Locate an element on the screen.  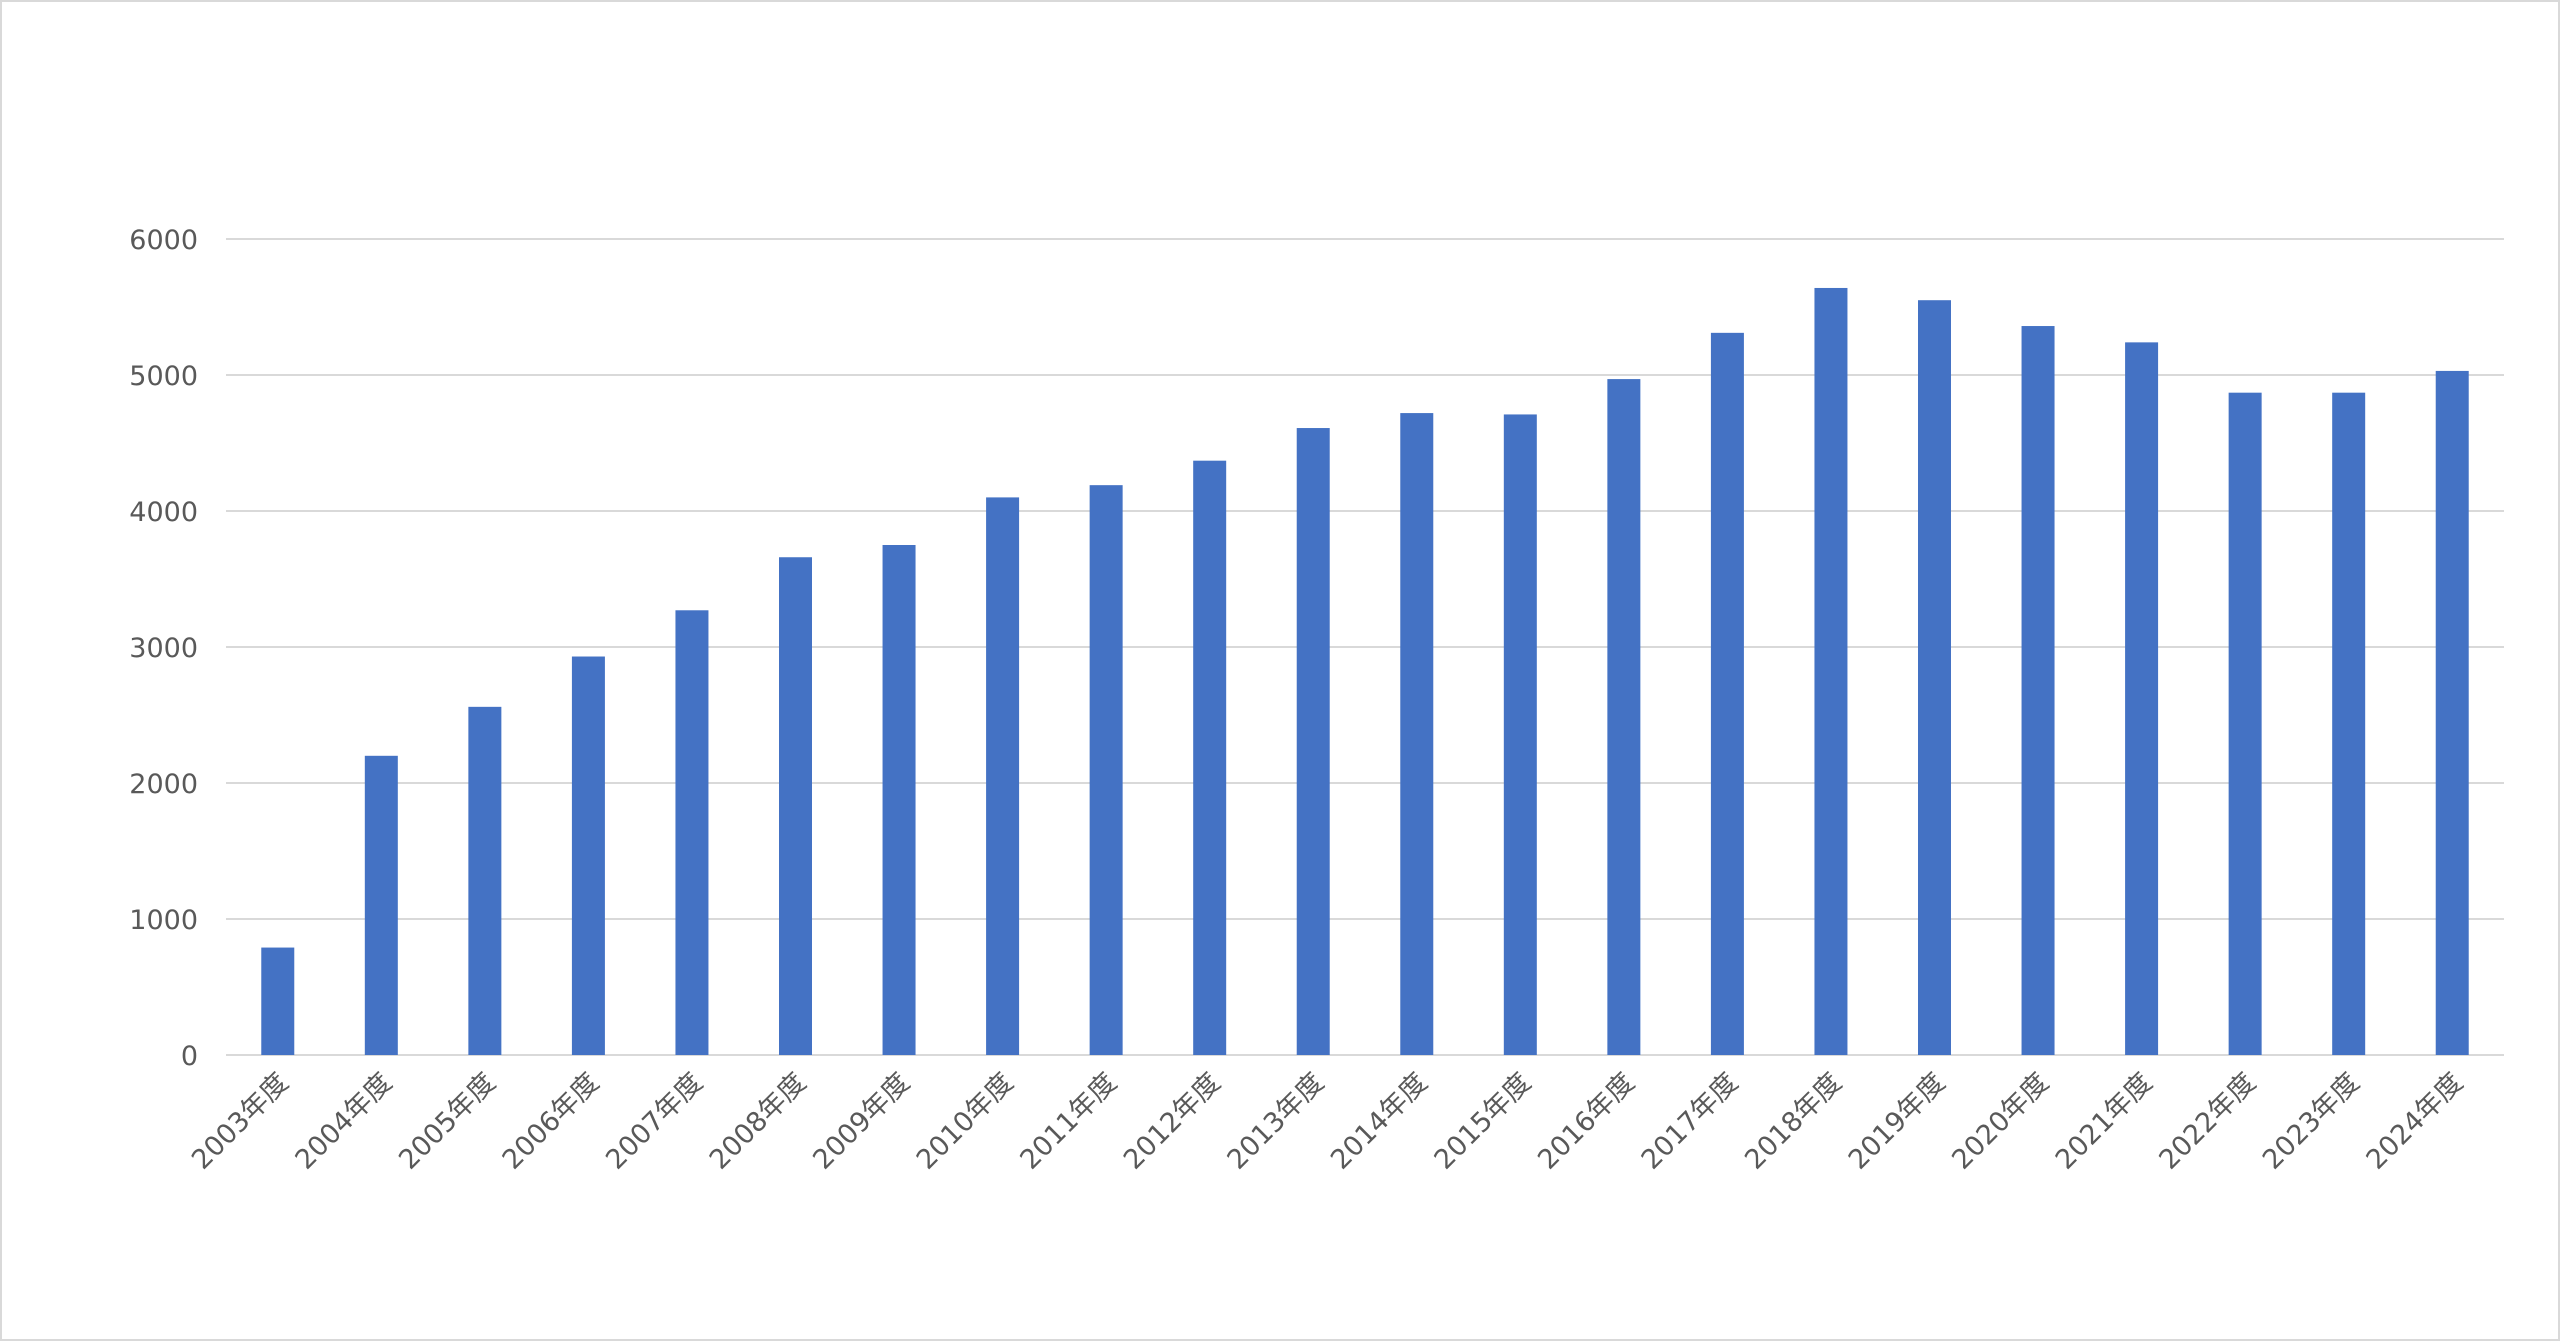
x-tick-label: 2021年度 is located at coordinates (2104, 1121).